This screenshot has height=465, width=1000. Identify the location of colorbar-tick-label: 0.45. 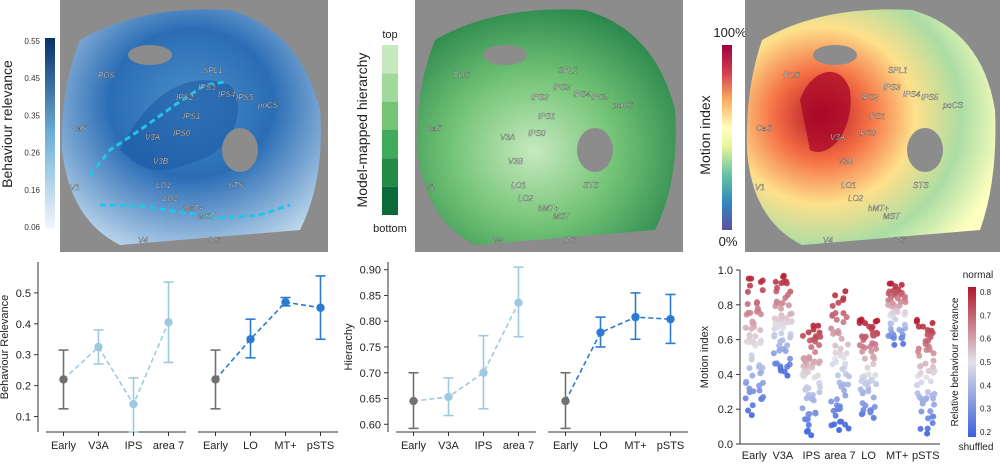
(32, 78).